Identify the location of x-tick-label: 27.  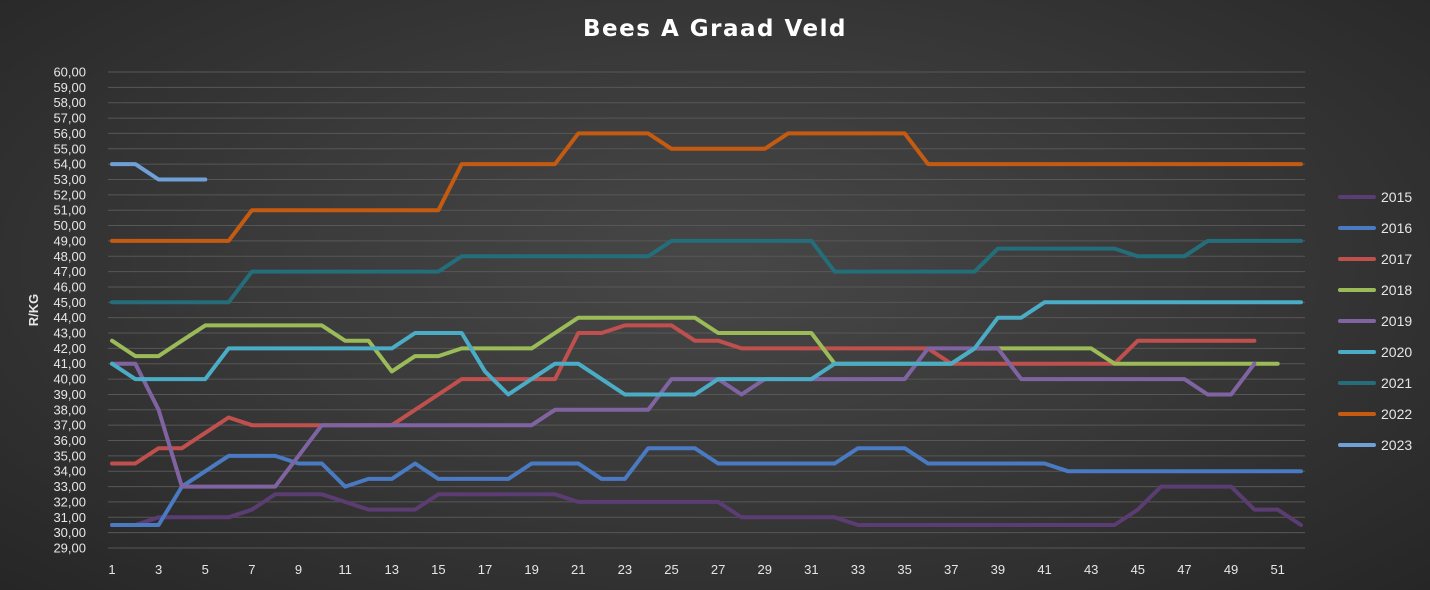
(718, 569).